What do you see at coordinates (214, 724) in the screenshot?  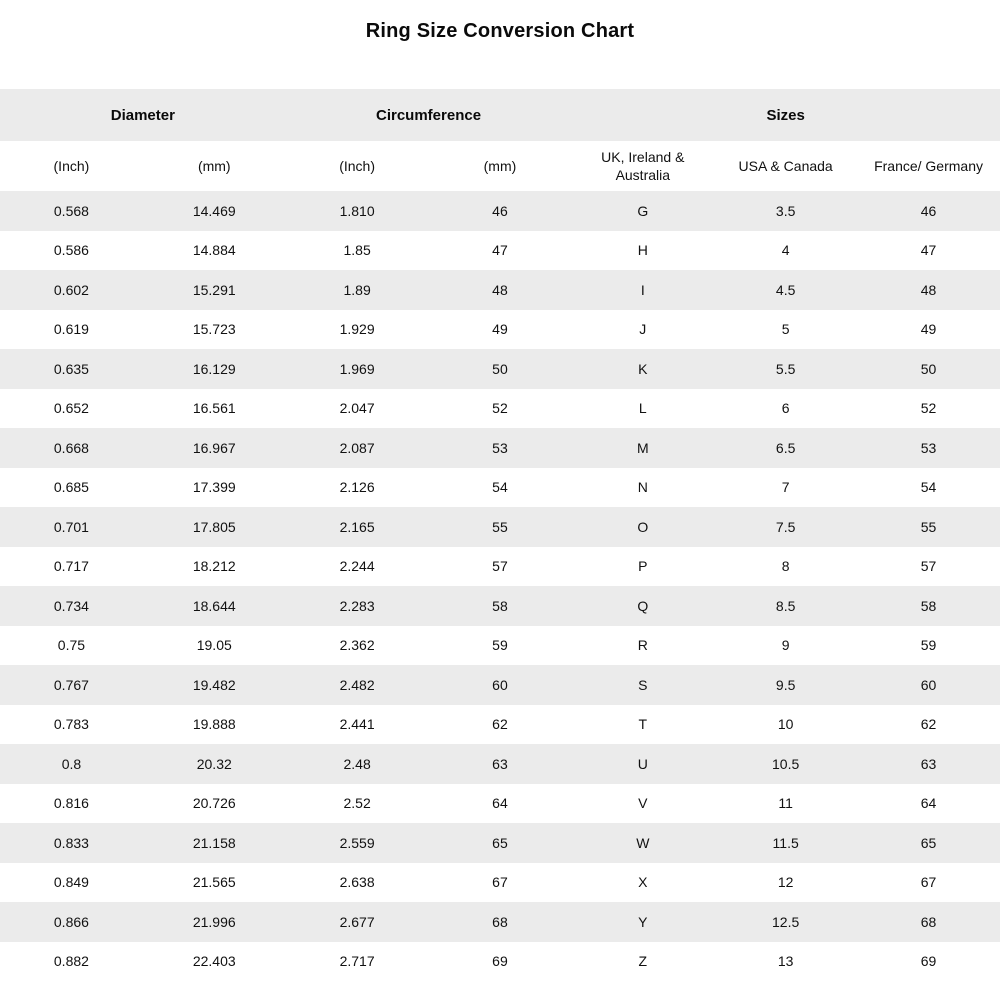 I see `table-cell: 19.888` at bounding box center [214, 724].